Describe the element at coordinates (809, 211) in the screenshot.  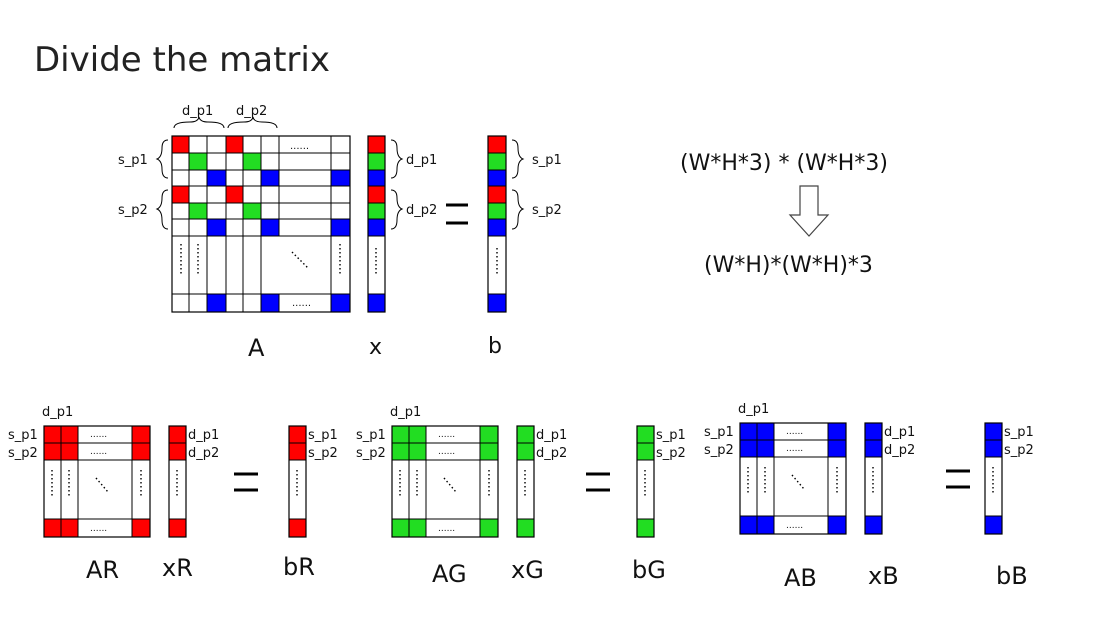
I see `down-arrow-icon` at that location.